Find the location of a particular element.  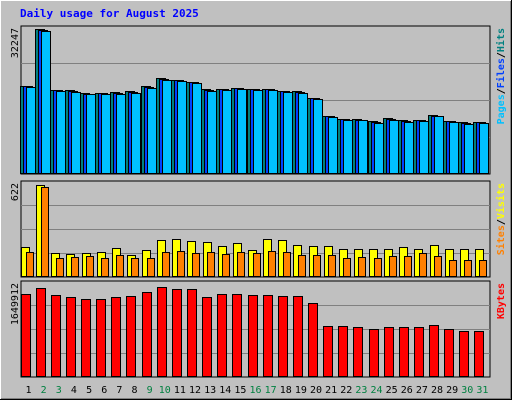

x-tick-label-day-11: 11 is located at coordinates (180, 390).